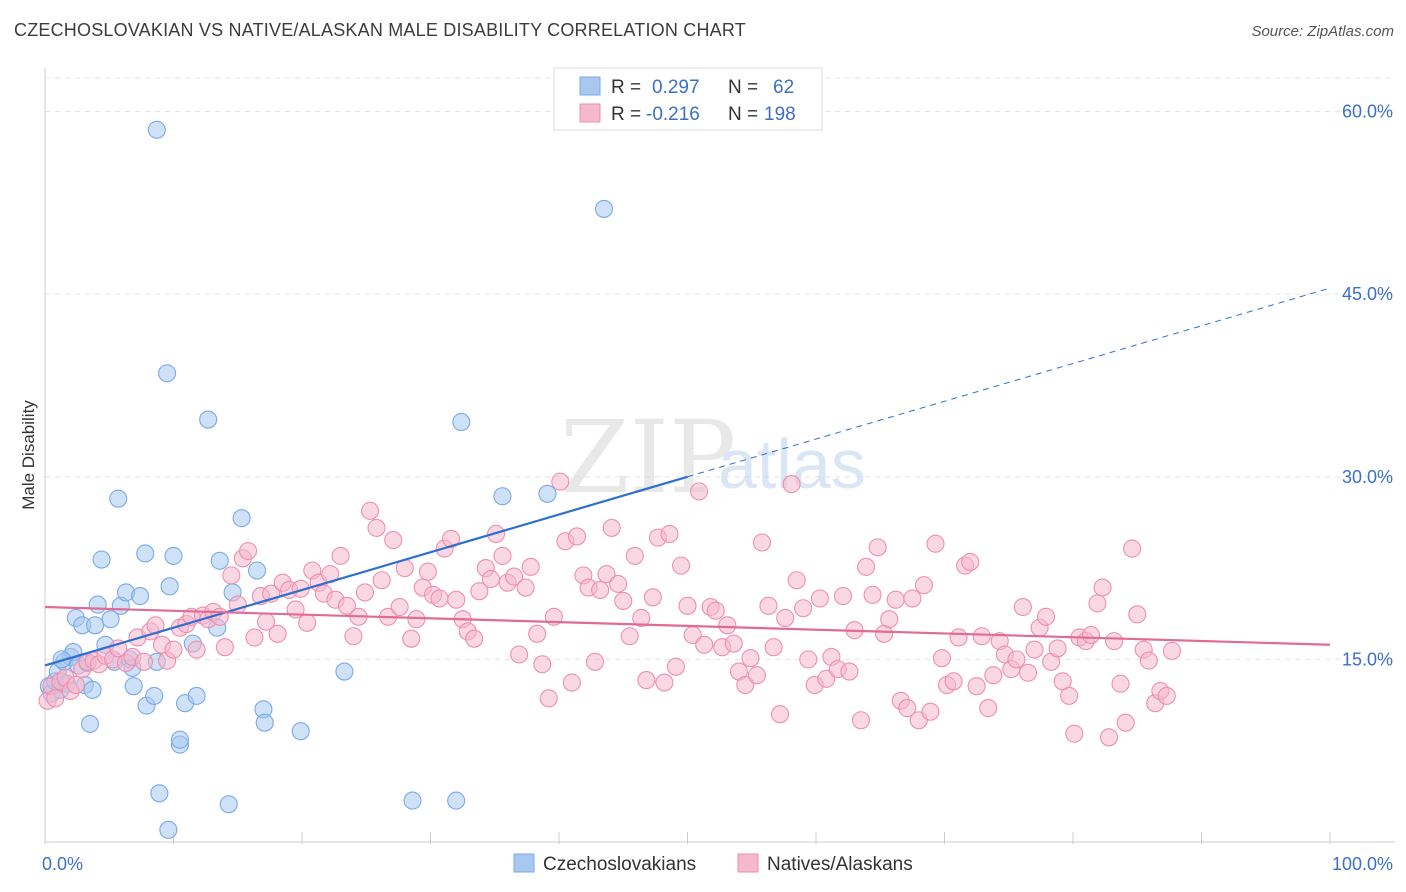  I want to click on y-tick-label: 60.0%, so click(1367, 112).